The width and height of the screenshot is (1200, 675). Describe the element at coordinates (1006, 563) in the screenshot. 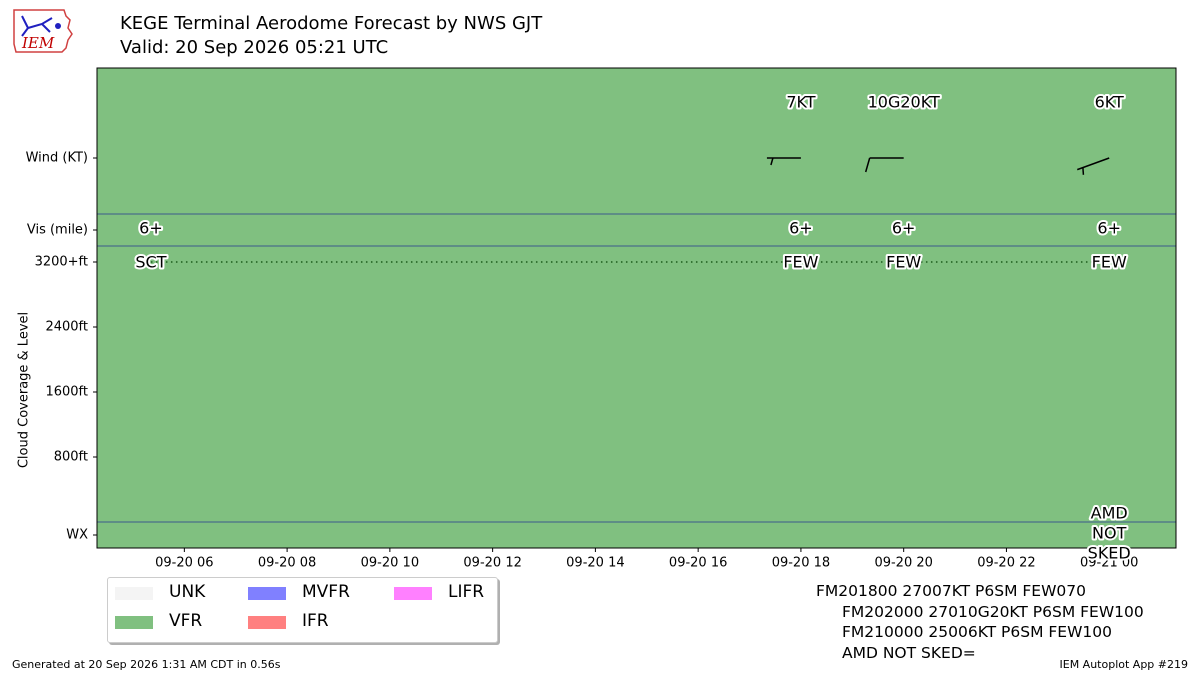

I see `x-tick-label: 09-20 22` at that location.